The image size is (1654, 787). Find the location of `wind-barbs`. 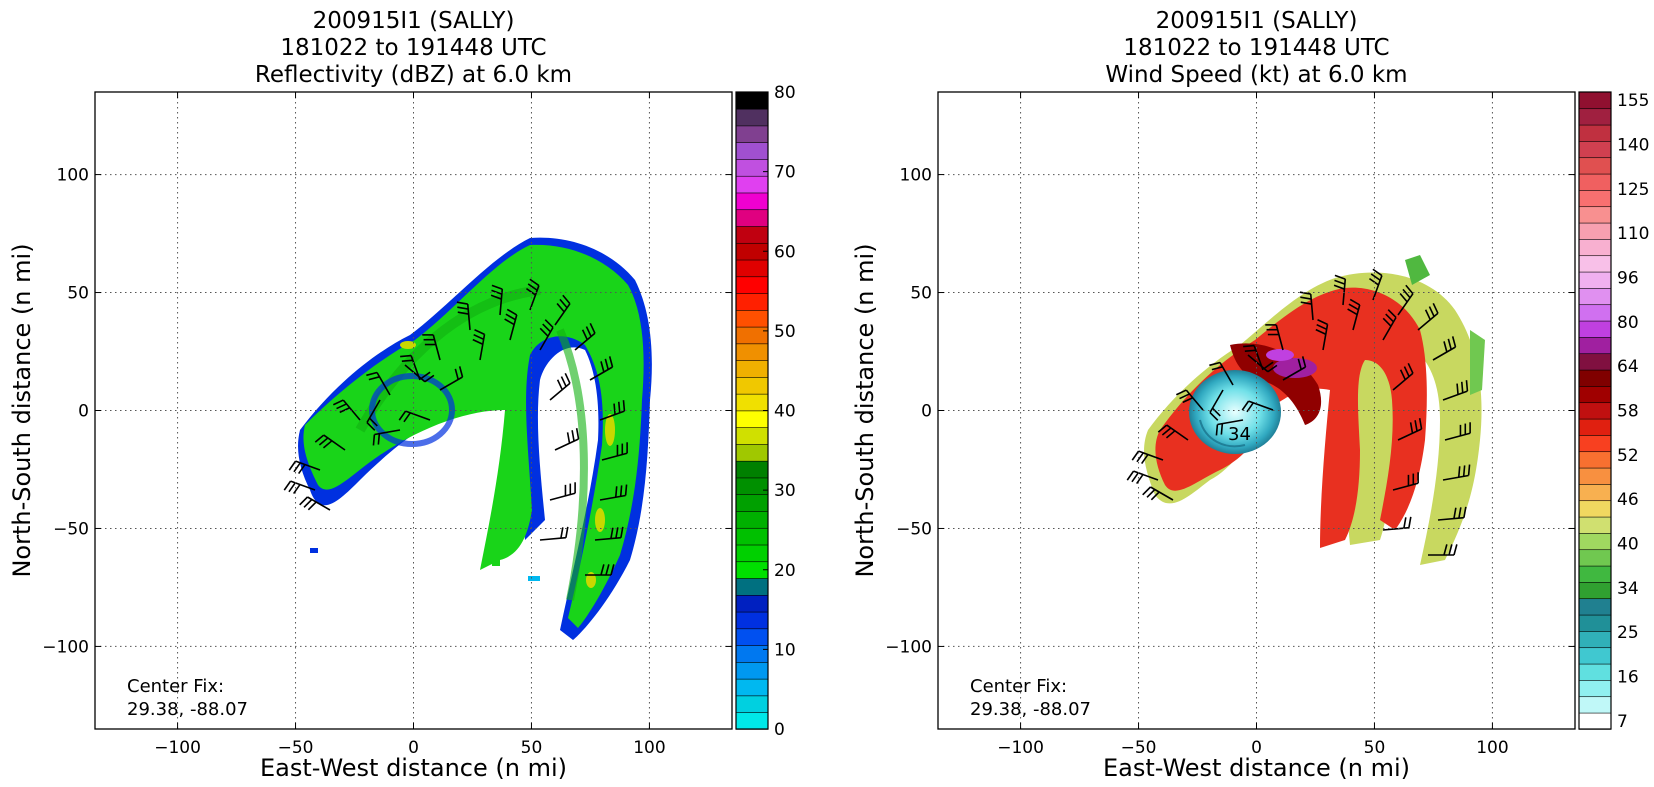

wind-barbs is located at coordinates (455, 427).